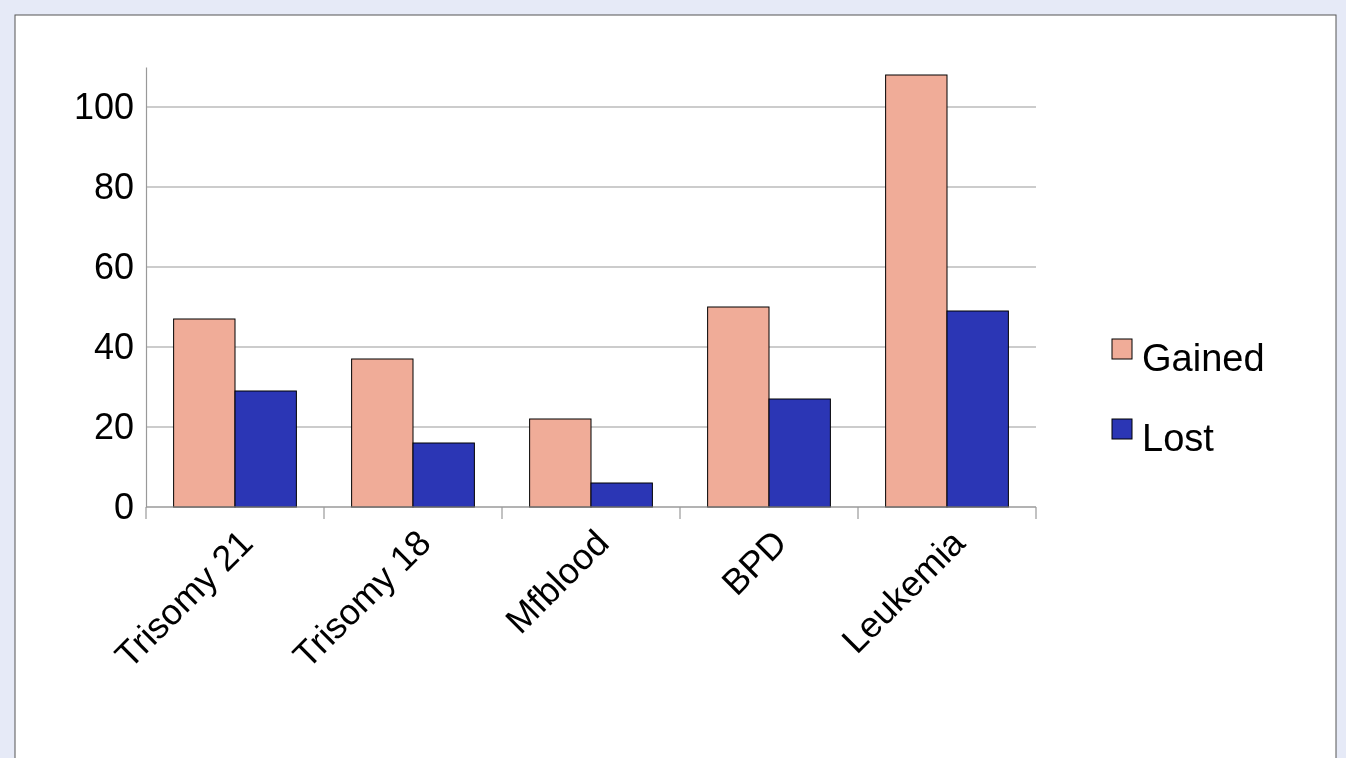 The height and width of the screenshot is (758, 1346). What do you see at coordinates (123, 507) in the screenshot?
I see `y-tick-label: 0` at bounding box center [123, 507].